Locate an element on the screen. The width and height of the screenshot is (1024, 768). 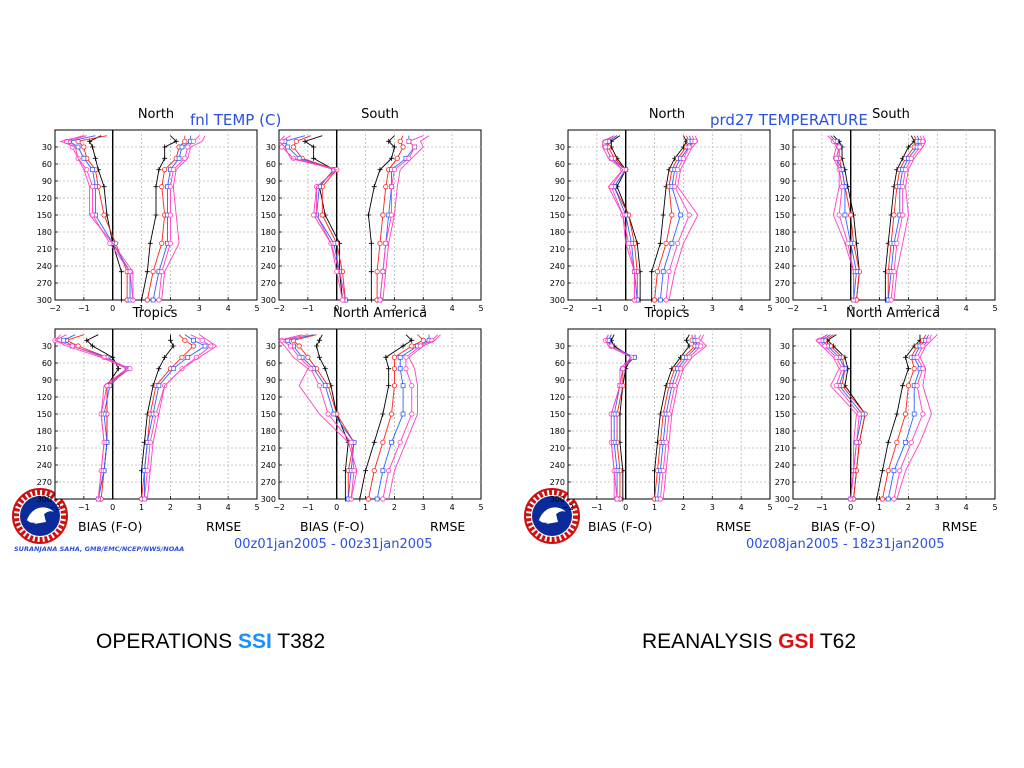
caption-operations-prefix: OPERATIONS is located at coordinates (167, 641).